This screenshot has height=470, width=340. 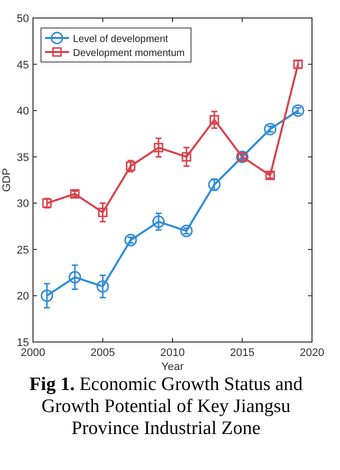 What do you see at coordinates (22, 343) in the screenshot?
I see `y-tick-label: 15` at bounding box center [22, 343].